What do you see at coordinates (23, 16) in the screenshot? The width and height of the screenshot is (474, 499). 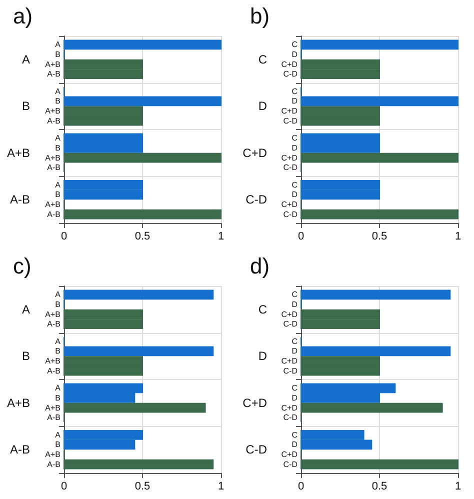 I see `chart-title: a)` at bounding box center [23, 16].